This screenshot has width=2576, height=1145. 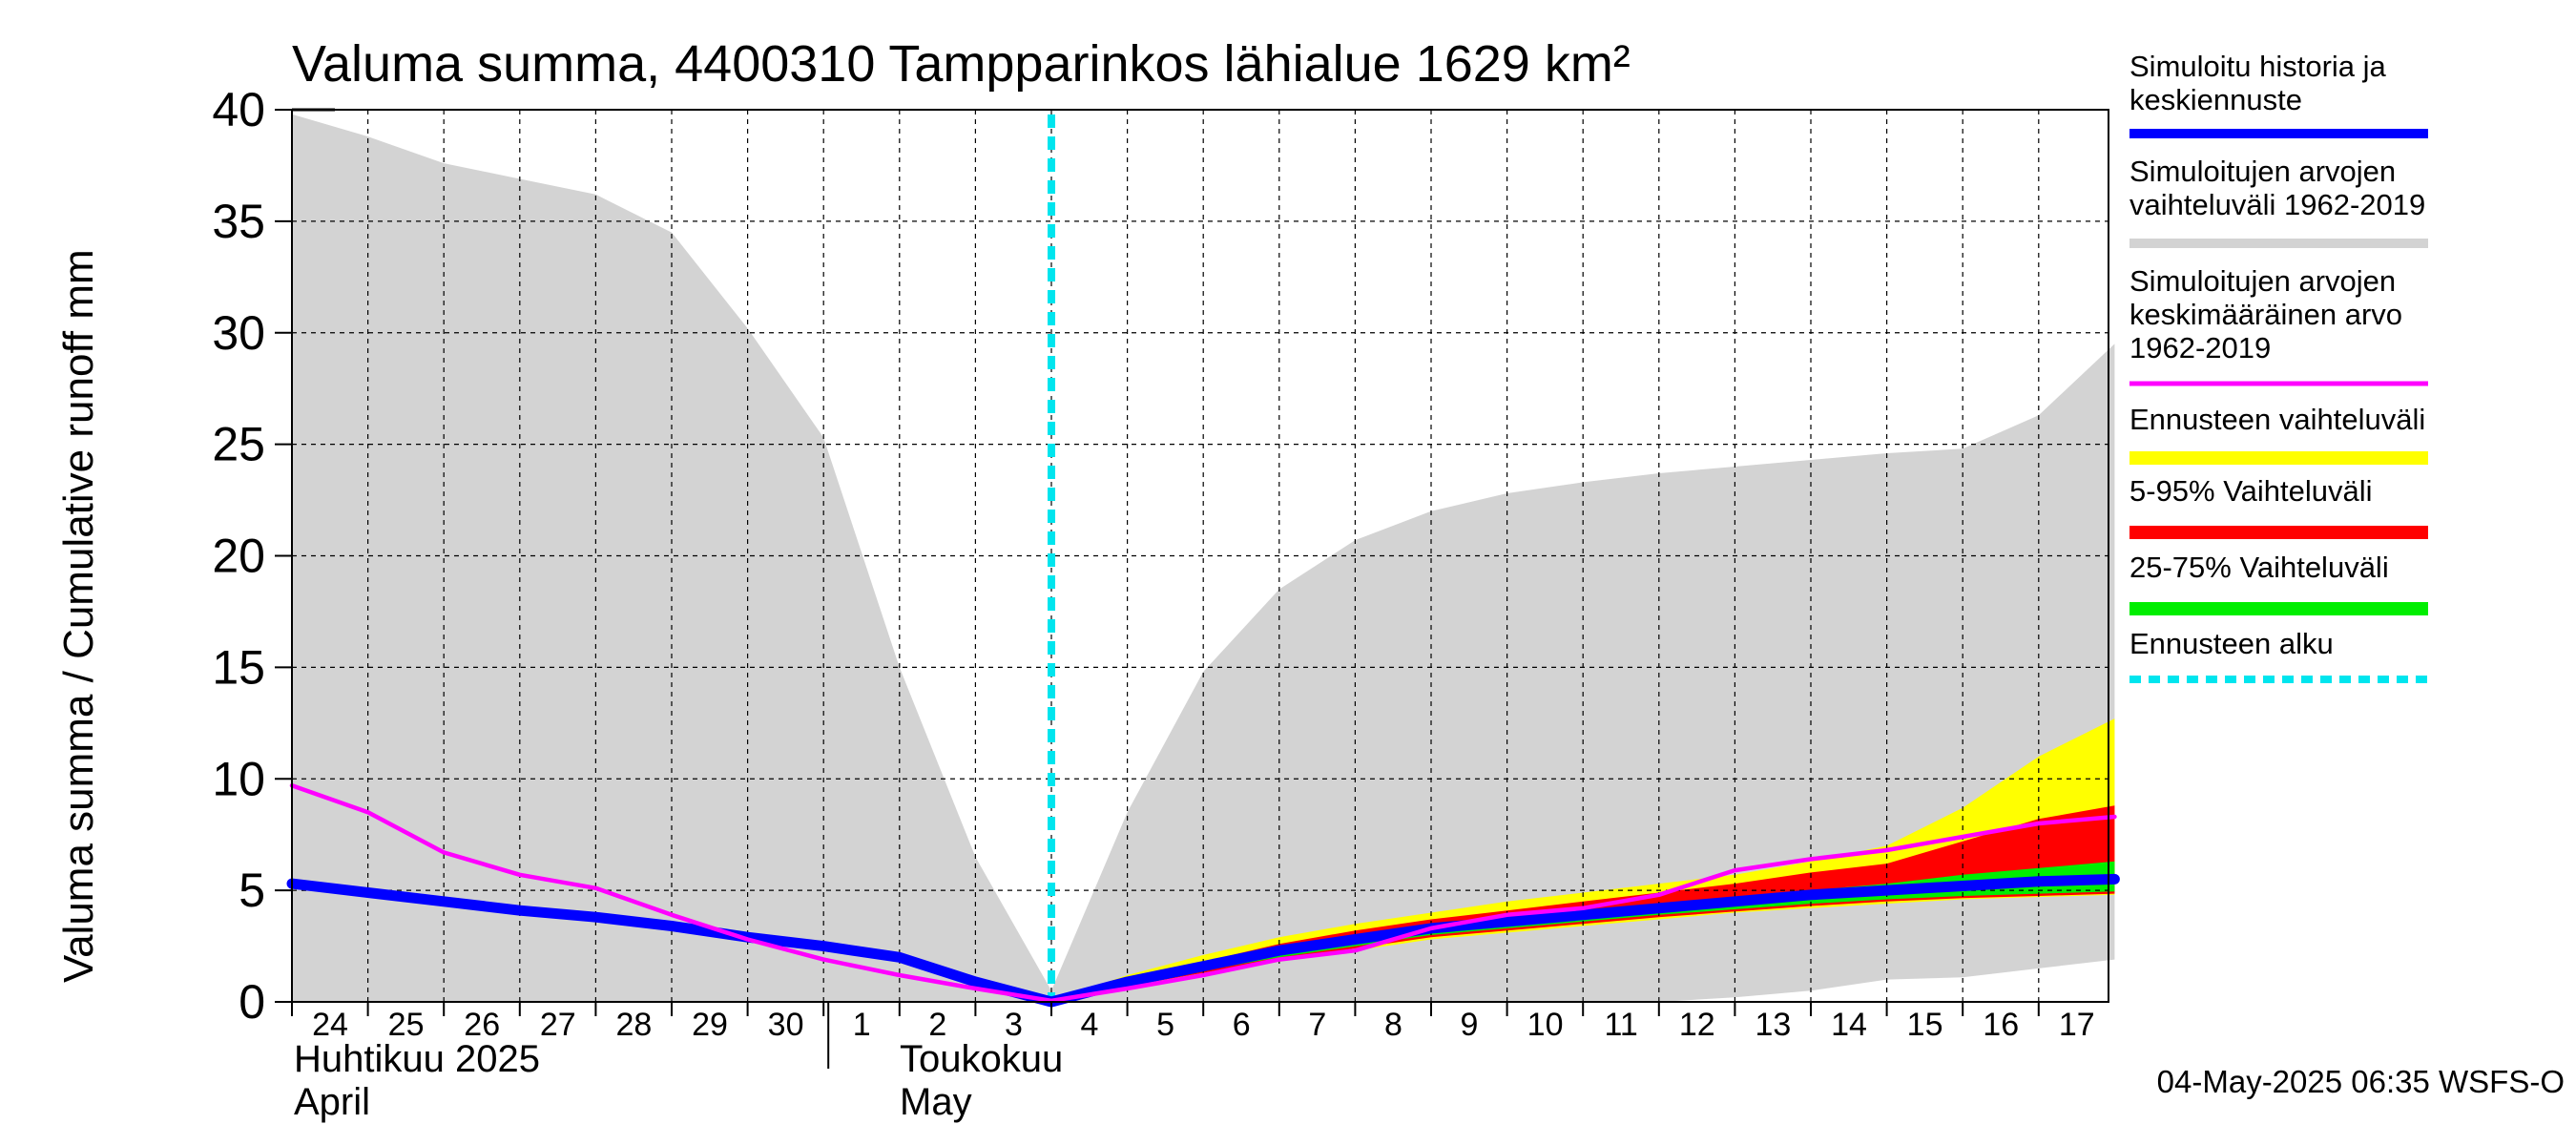 I want to click on x-tick-label: 15, so click(x=1925, y=1025).